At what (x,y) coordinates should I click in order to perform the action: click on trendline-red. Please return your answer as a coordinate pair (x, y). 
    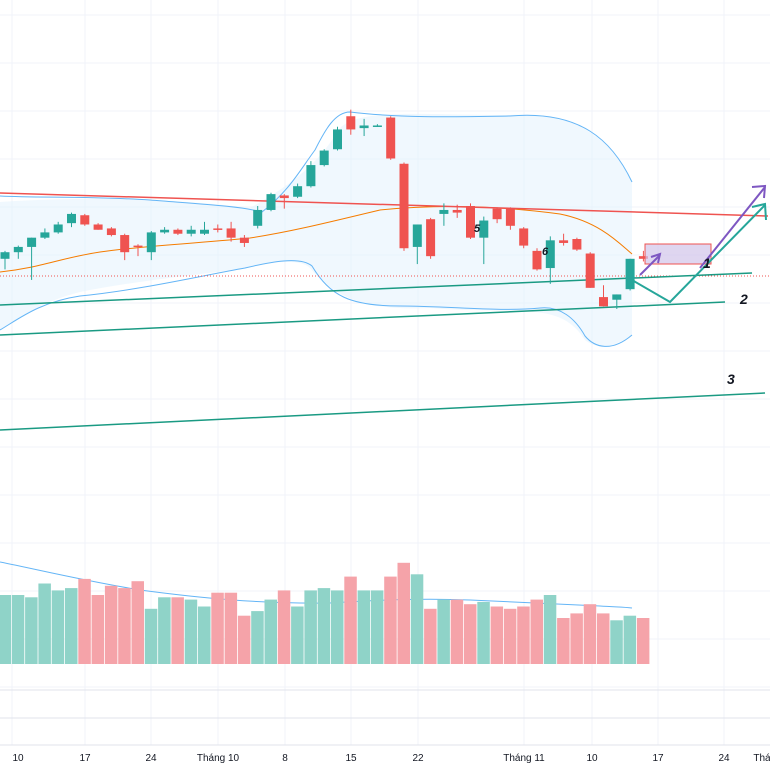
    Looking at the image, I should click on (384, 204).